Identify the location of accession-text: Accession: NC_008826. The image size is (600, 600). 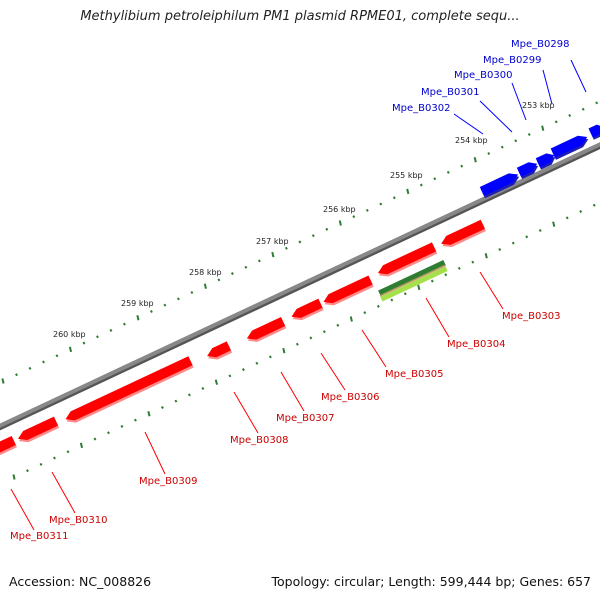
(80, 581).